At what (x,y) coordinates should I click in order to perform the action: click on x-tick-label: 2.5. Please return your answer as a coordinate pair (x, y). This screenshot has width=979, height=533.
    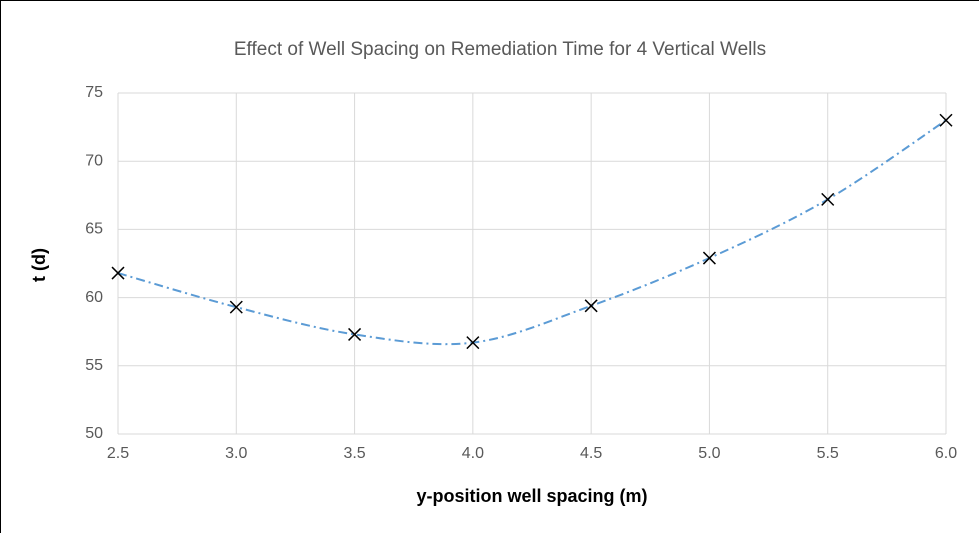
    Looking at the image, I should click on (118, 453).